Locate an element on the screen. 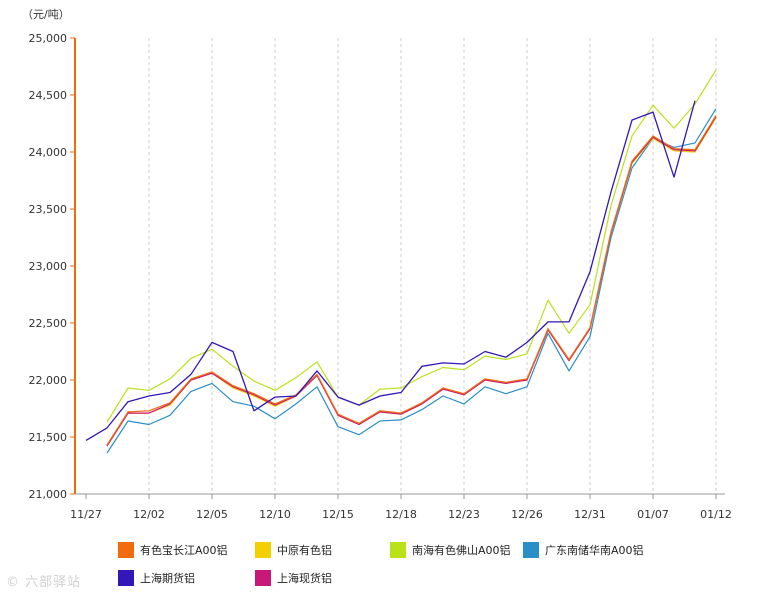 The image size is (770, 599). x-tick-label: 01/12 is located at coordinates (716, 514).